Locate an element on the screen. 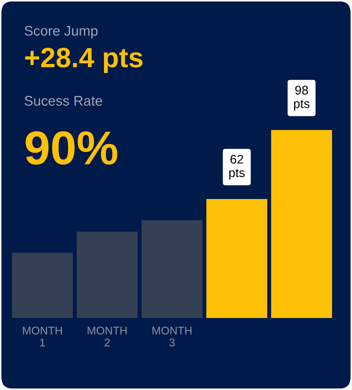 The image size is (352, 390). data-label: 98 pts is located at coordinates (302, 98).